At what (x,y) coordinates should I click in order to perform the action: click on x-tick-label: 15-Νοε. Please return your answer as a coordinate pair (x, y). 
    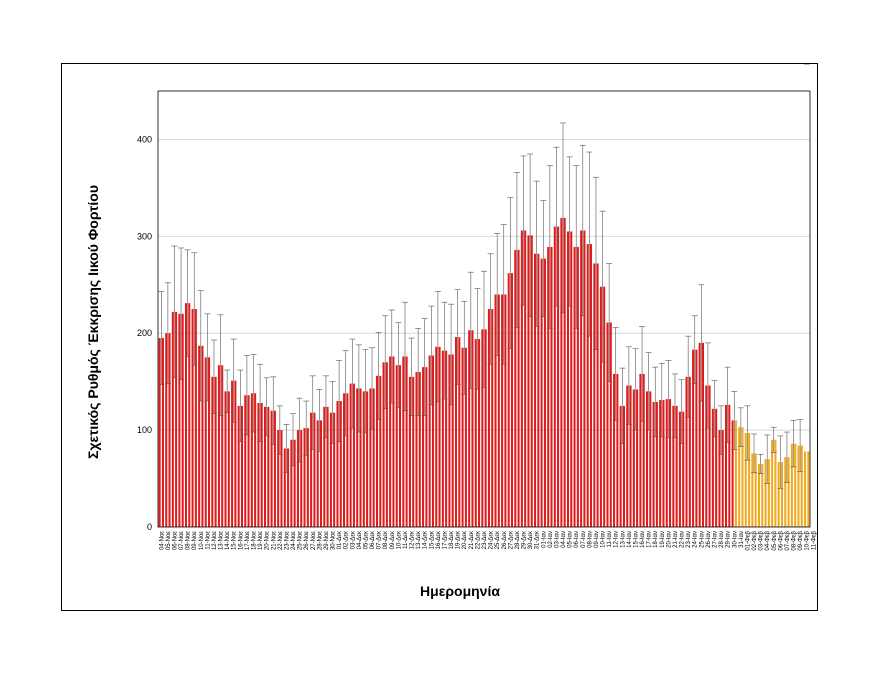
    Looking at the image, I should click on (235, 540).